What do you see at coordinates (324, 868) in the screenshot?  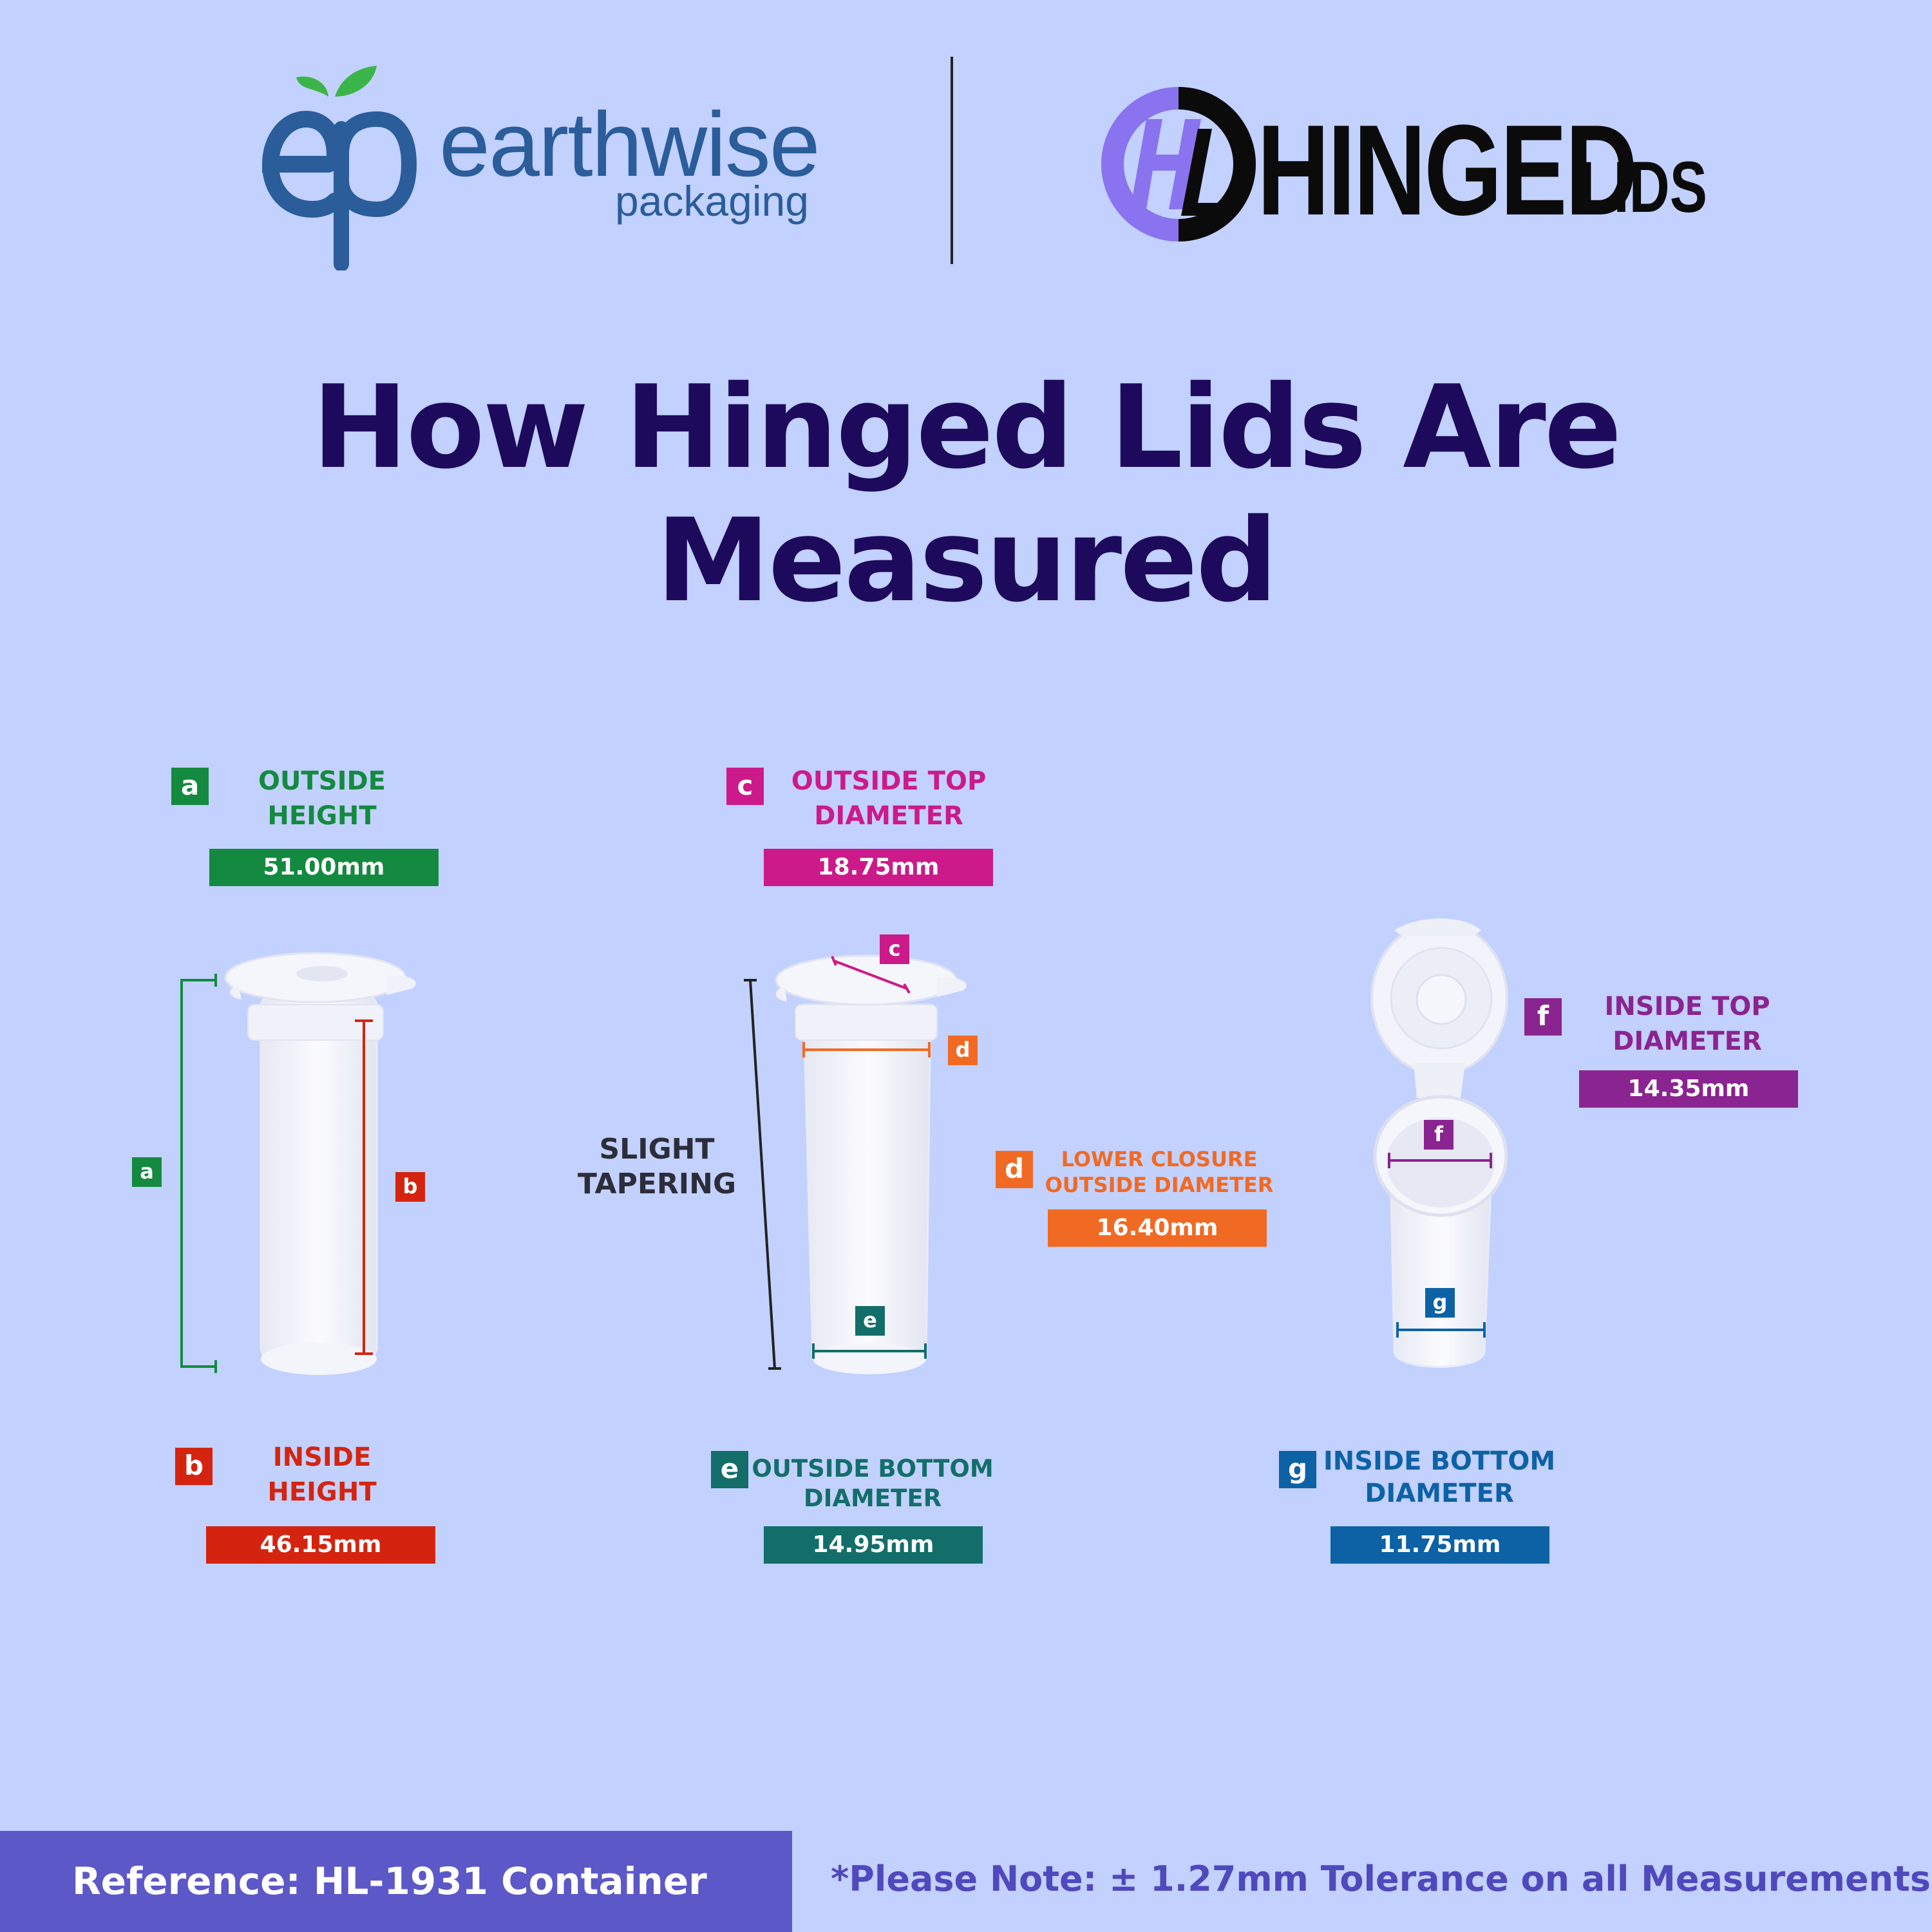 I see `value-a: 51.00mm` at bounding box center [324, 868].